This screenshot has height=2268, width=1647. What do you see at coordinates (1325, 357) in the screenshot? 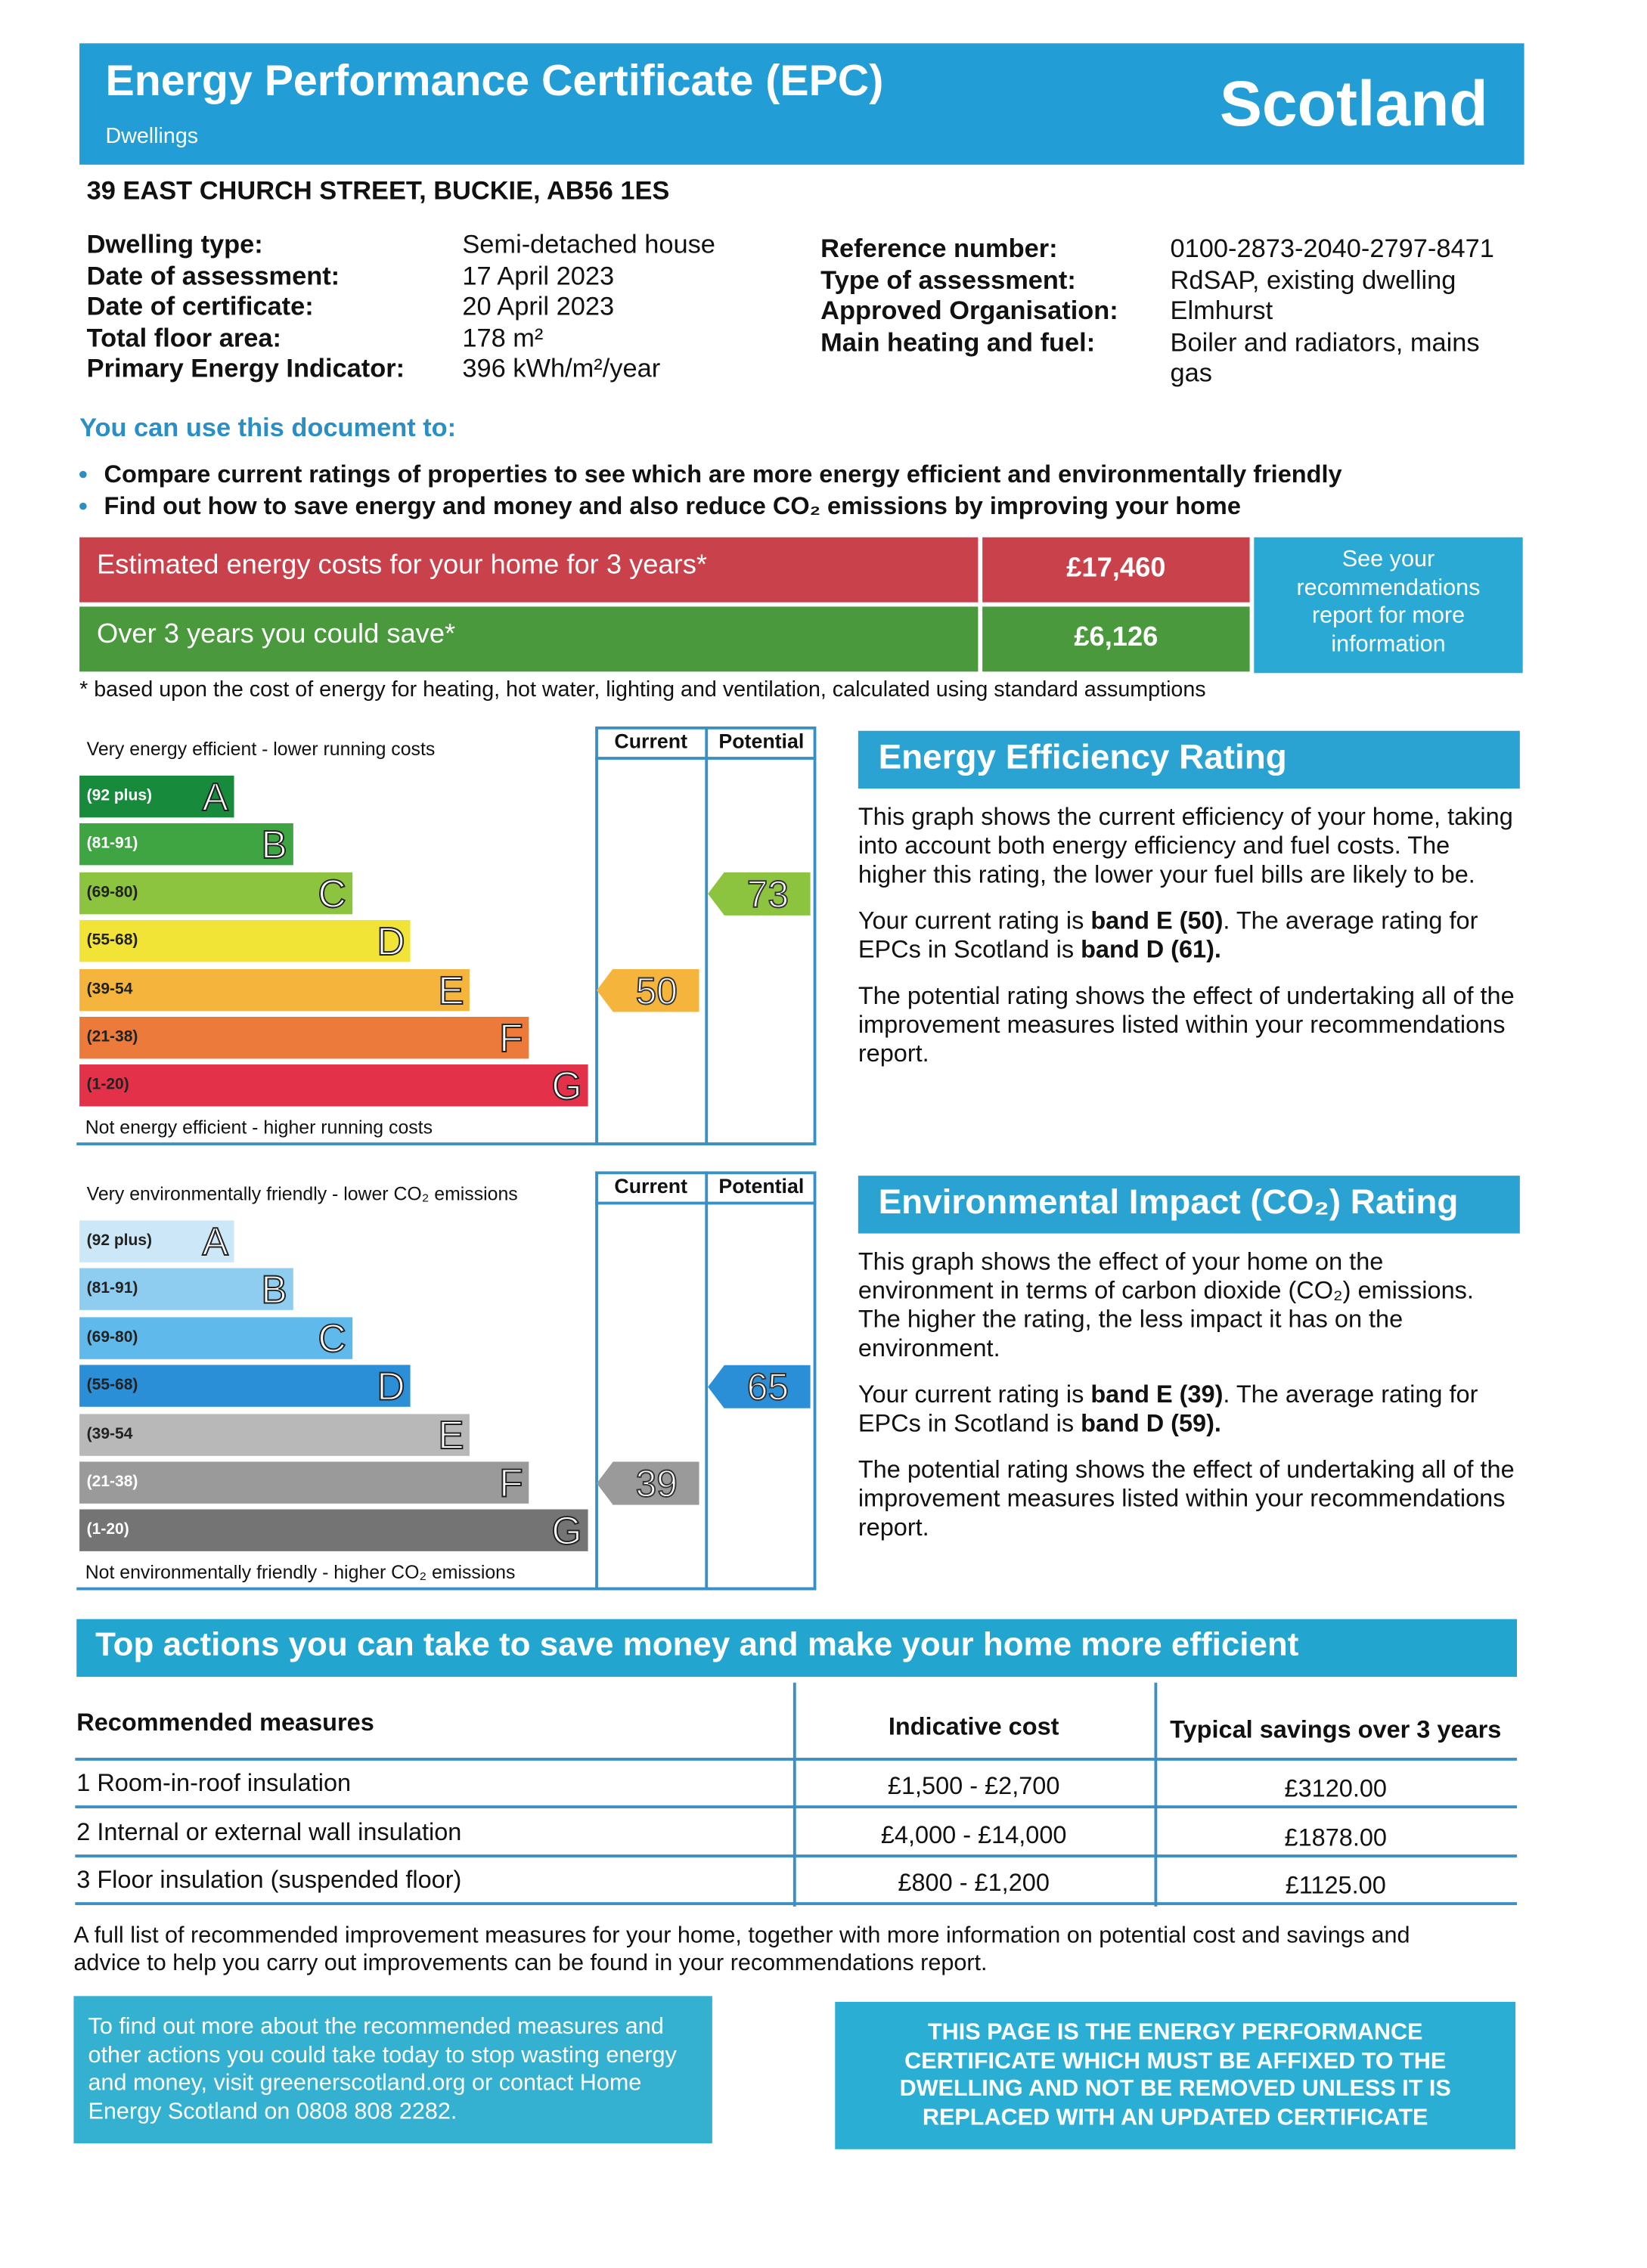
I see `detail-value: Boiler and radiators, mains gas` at bounding box center [1325, 357].